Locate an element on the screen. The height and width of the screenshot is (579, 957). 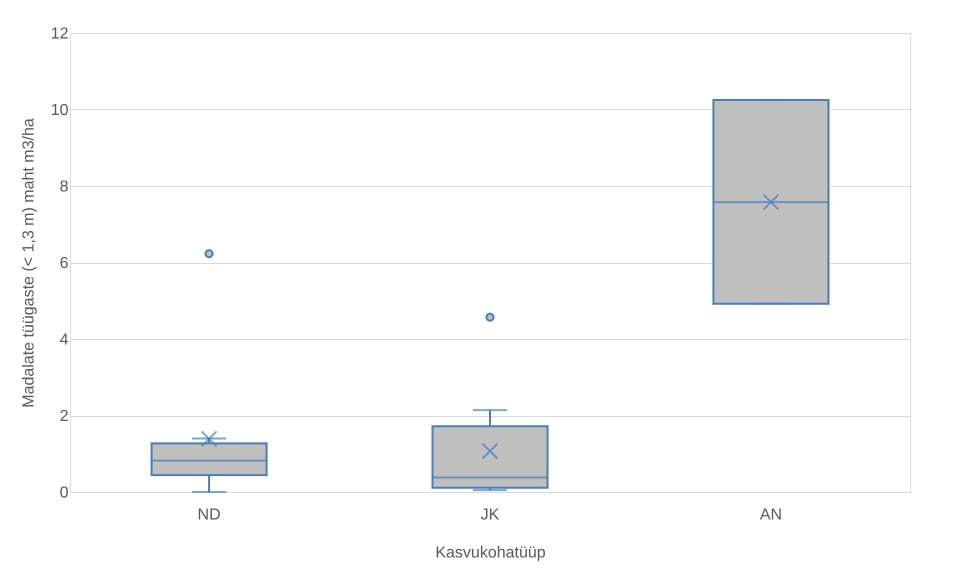
y-tick-label: 4 is located at coordinates (64, 340).